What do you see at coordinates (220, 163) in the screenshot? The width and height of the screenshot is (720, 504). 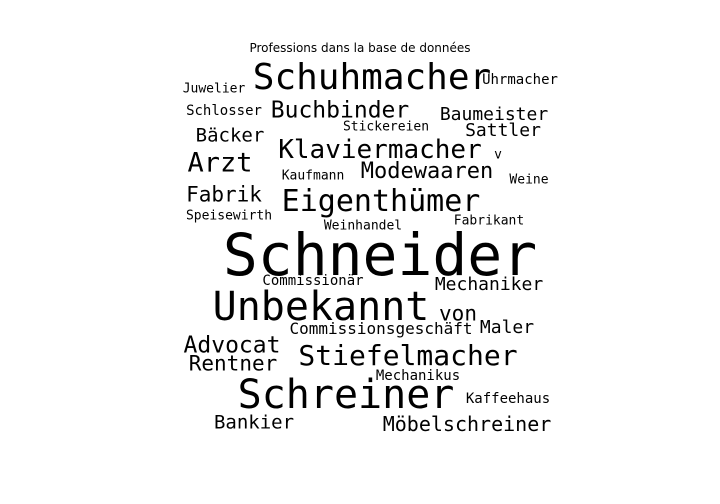 I see `cloud-word: Arzt` at bounding box center [220, 163].